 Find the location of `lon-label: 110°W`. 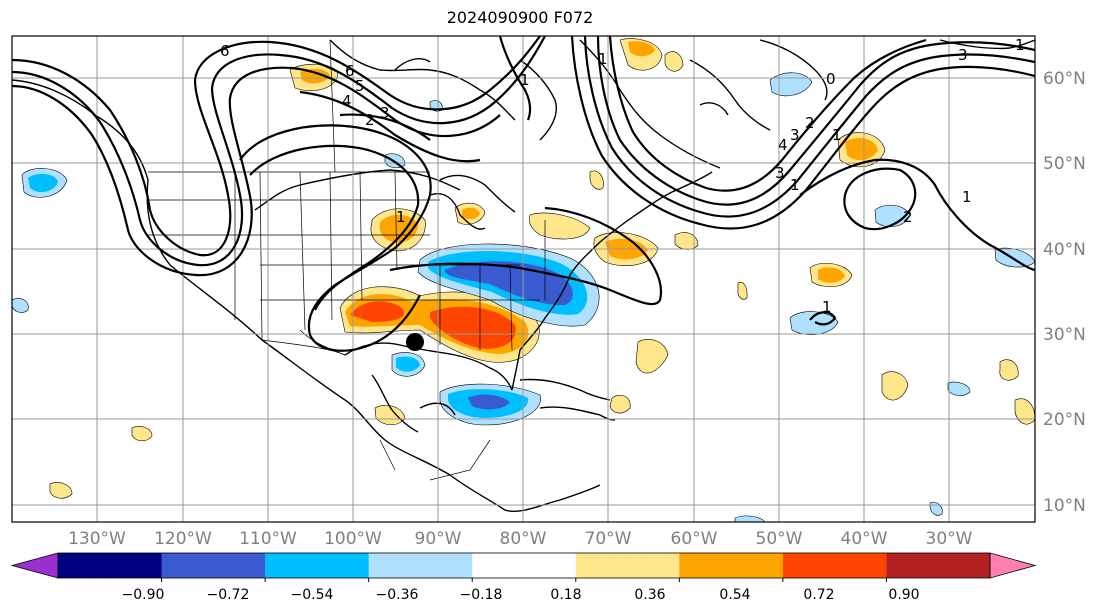

lon-label: 110°W is located at coordinates (268, 539).